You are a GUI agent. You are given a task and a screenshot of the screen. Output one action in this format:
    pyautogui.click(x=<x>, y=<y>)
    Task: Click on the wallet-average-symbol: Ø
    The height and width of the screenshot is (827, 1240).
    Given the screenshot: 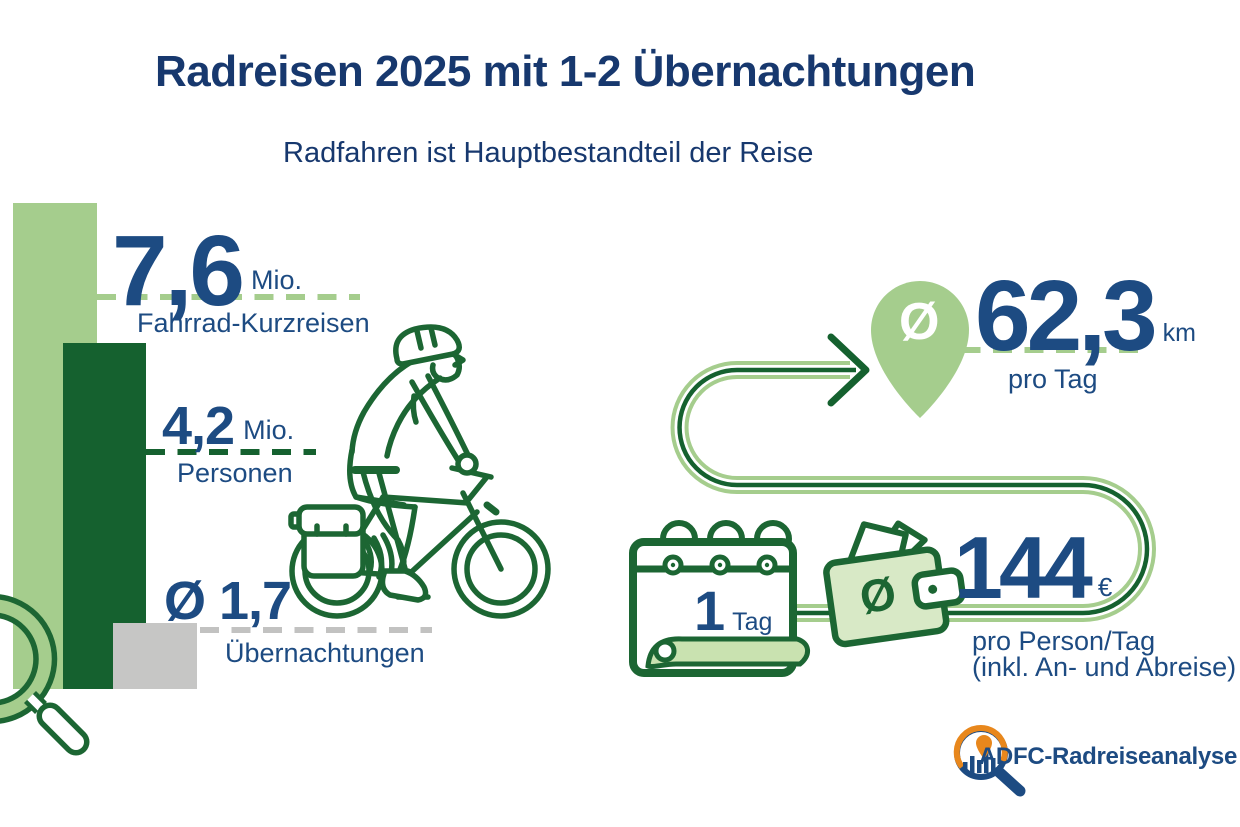 What is the action you would take?
    pyautogui.click(x=878, y=595)
    